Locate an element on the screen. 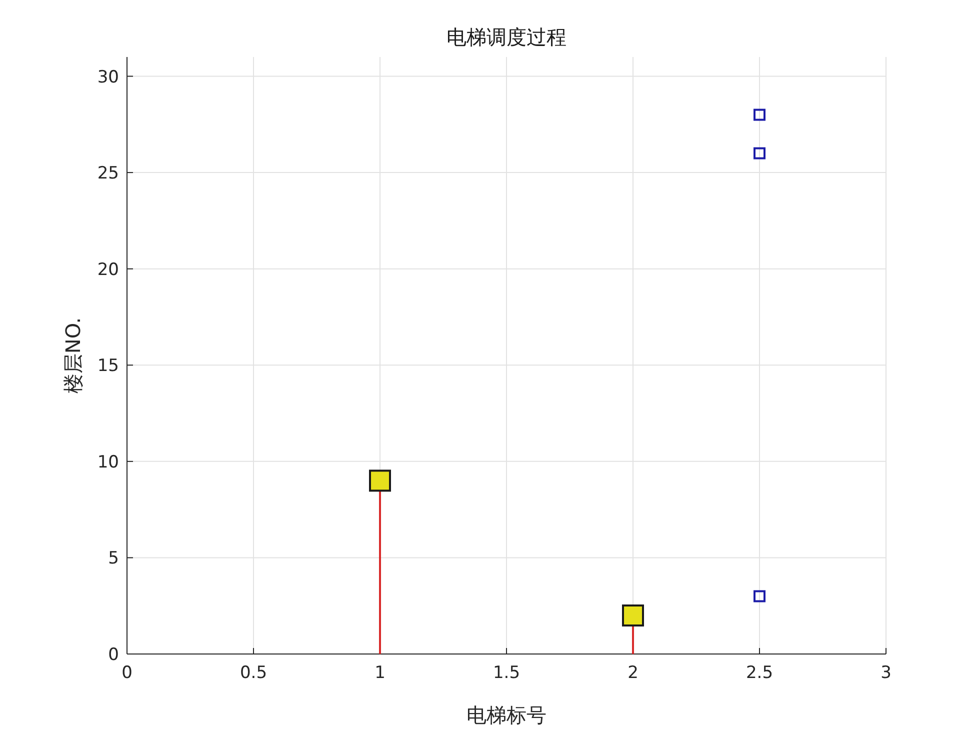 The width and height of the screenshot is (980, 735). x-tick-label: 1.5 is located at coordinates (506, 673).